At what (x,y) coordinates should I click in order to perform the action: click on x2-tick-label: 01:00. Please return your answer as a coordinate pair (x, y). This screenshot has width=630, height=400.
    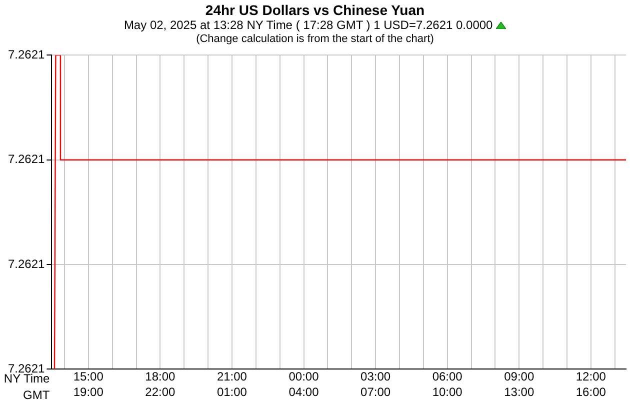
    Looking at the image, I should click on (232, 392).